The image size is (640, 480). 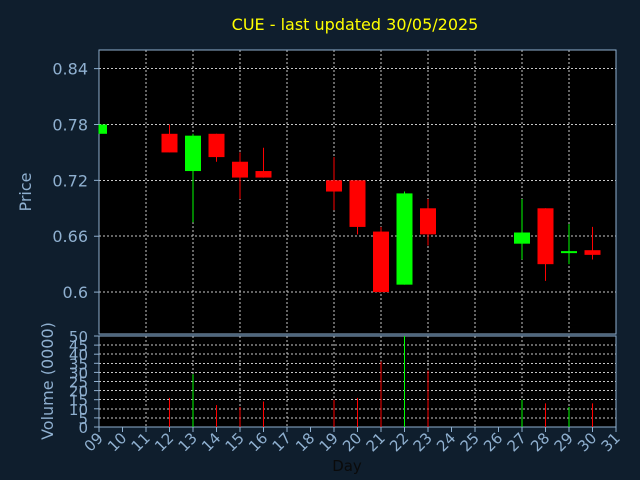 What do you see at coordinates (47, 381) in the screenshot?
I see `volume-axis-label: Volume (0000)` at bounding box center [47, 381].